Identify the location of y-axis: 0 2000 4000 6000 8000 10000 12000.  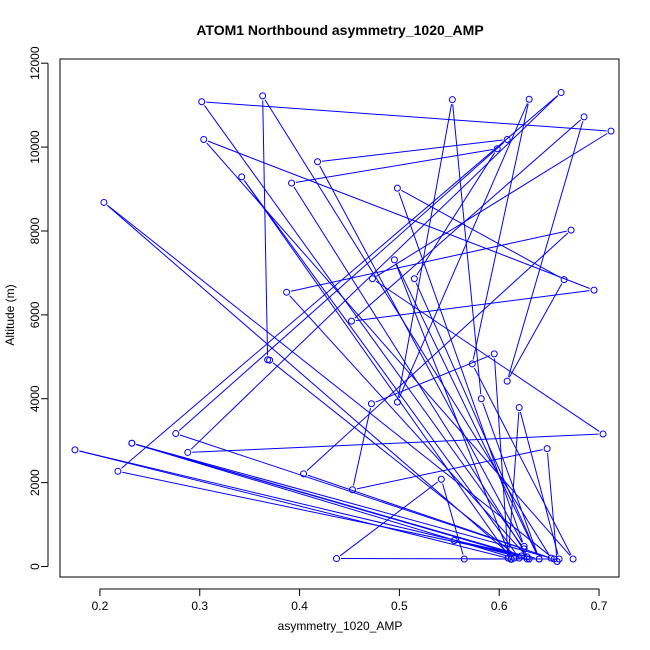
(38, 308).